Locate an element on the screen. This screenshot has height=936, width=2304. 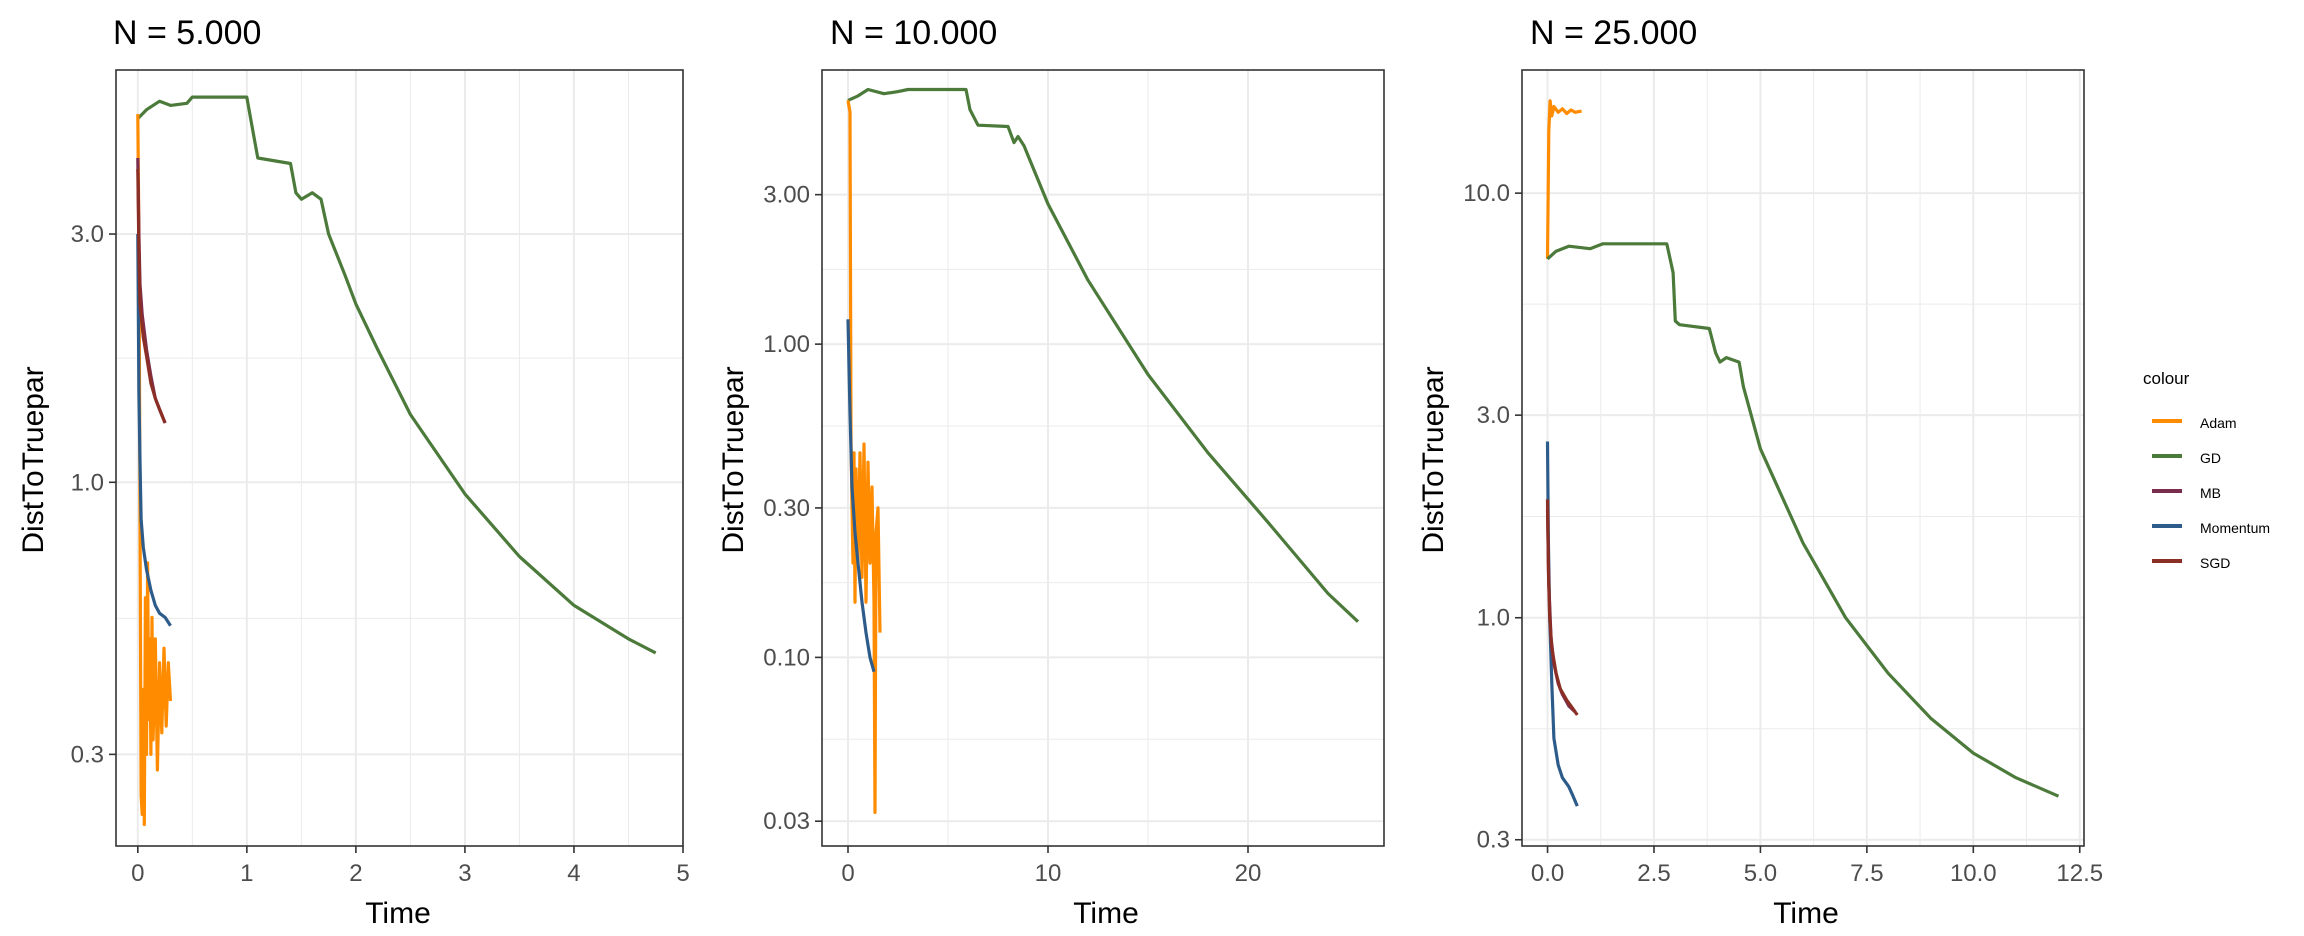
panel-1-series-adam is located at coordinates (154, 470).